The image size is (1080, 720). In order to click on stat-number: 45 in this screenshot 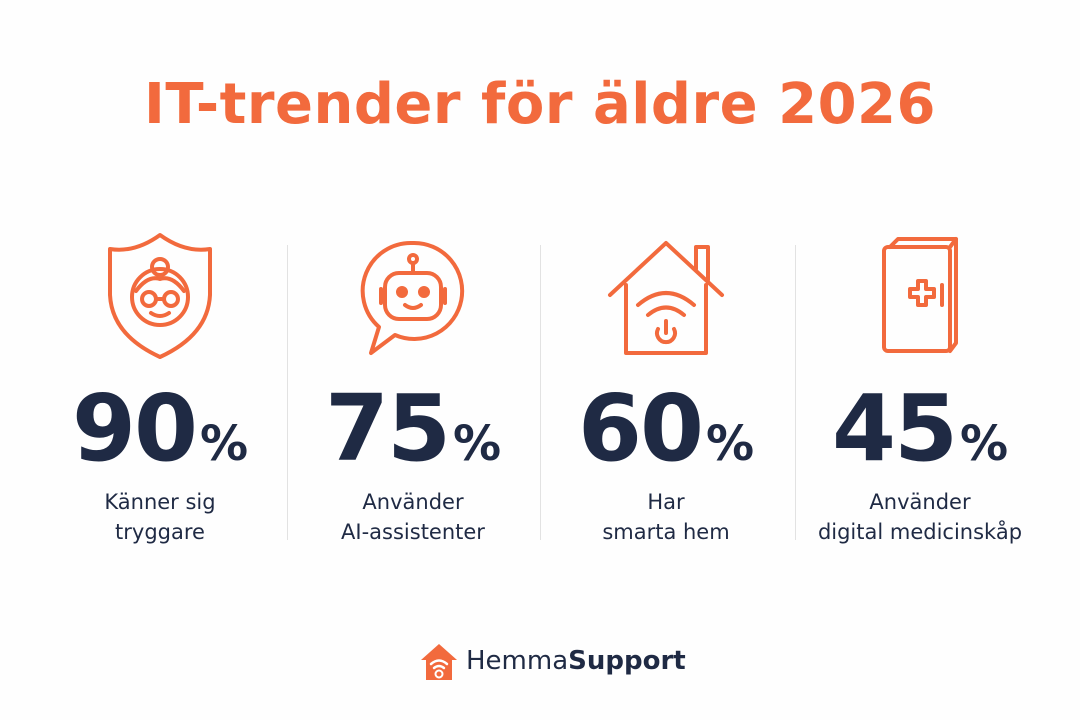, I will do `click(894, 428)`.